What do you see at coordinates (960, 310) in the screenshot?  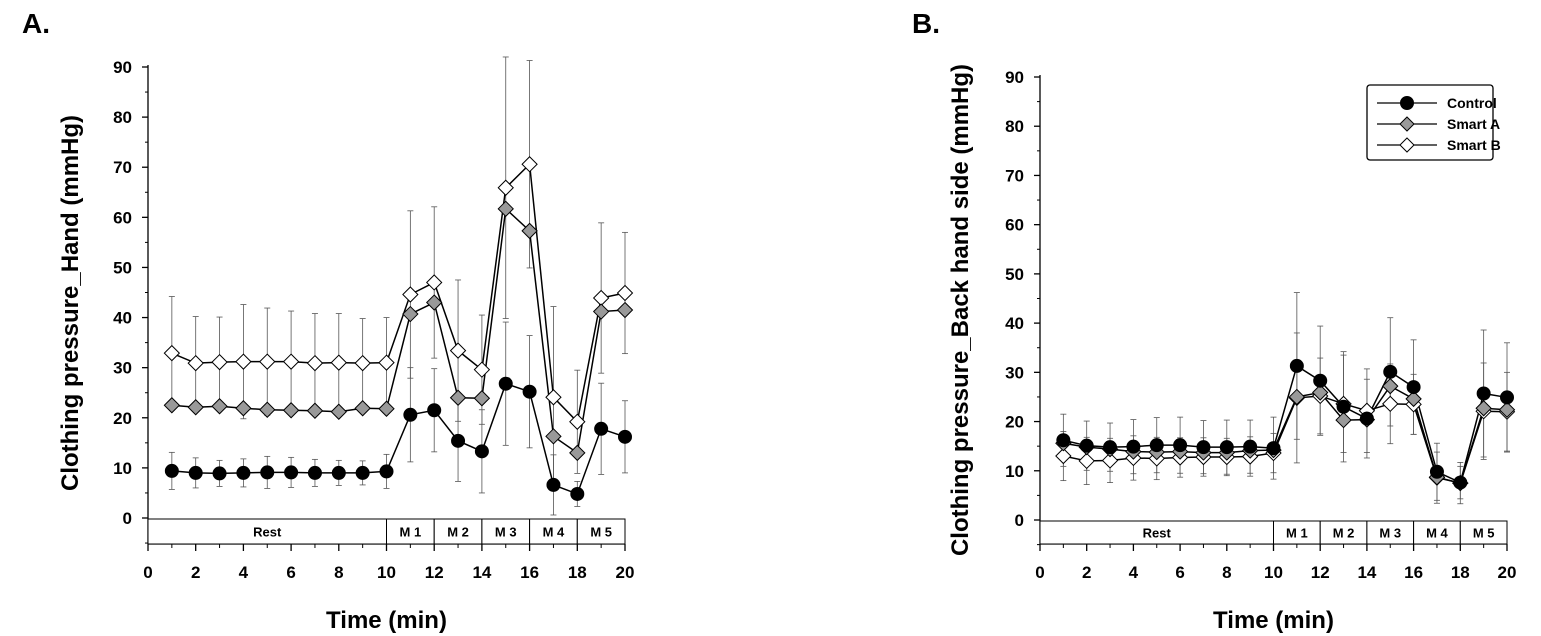 I see `y-axis-title: Clothing pressure_Back hand side (mmHg)` at bounding box center [960, 310].